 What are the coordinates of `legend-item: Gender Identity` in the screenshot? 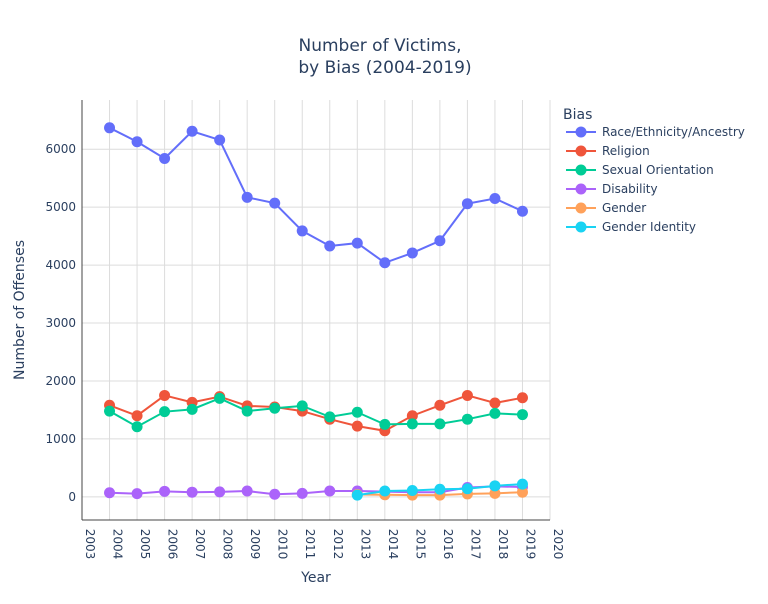 It's located at (631, 227).